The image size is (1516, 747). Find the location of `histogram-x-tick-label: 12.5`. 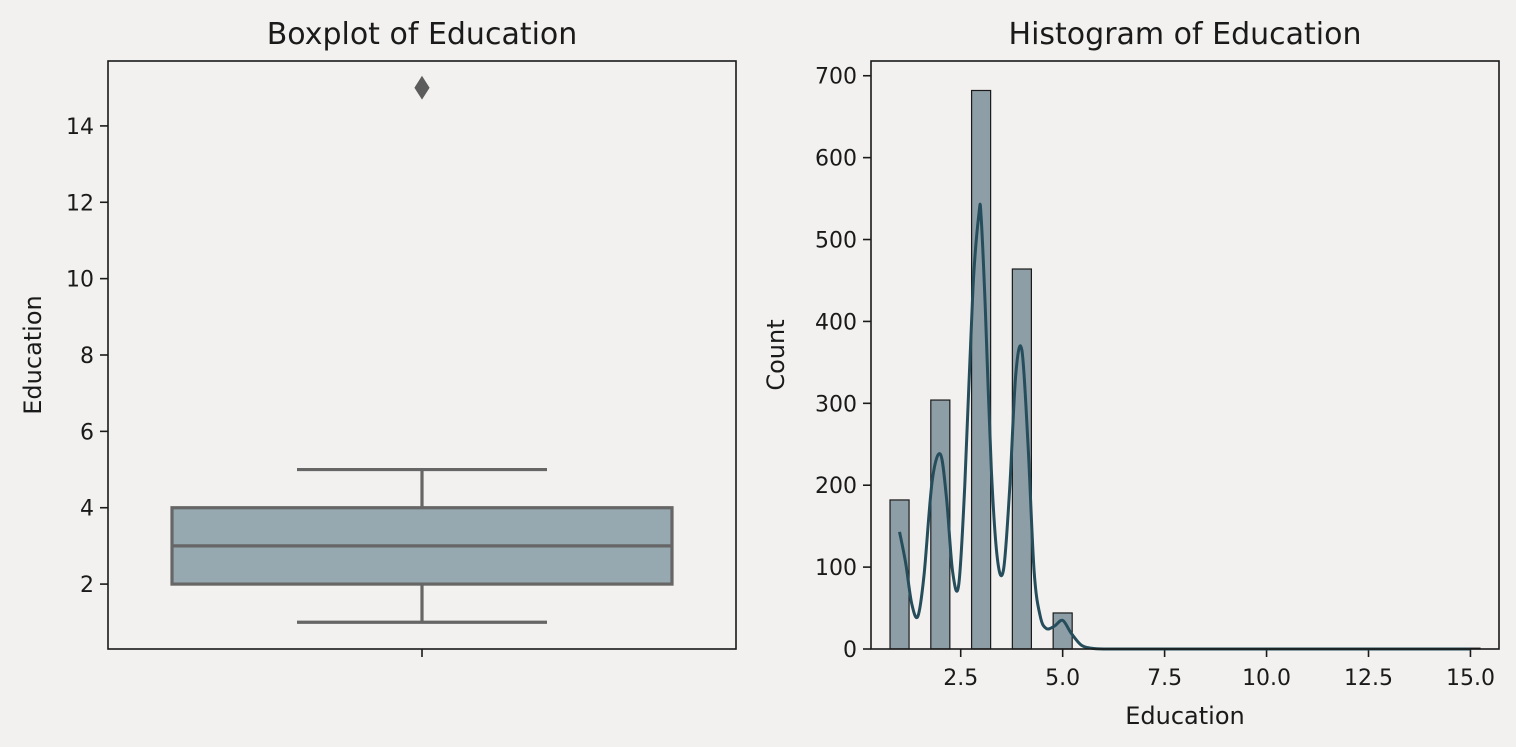

histogram-x-tick-label: 12.5 is located at coordinates (1368, 678).